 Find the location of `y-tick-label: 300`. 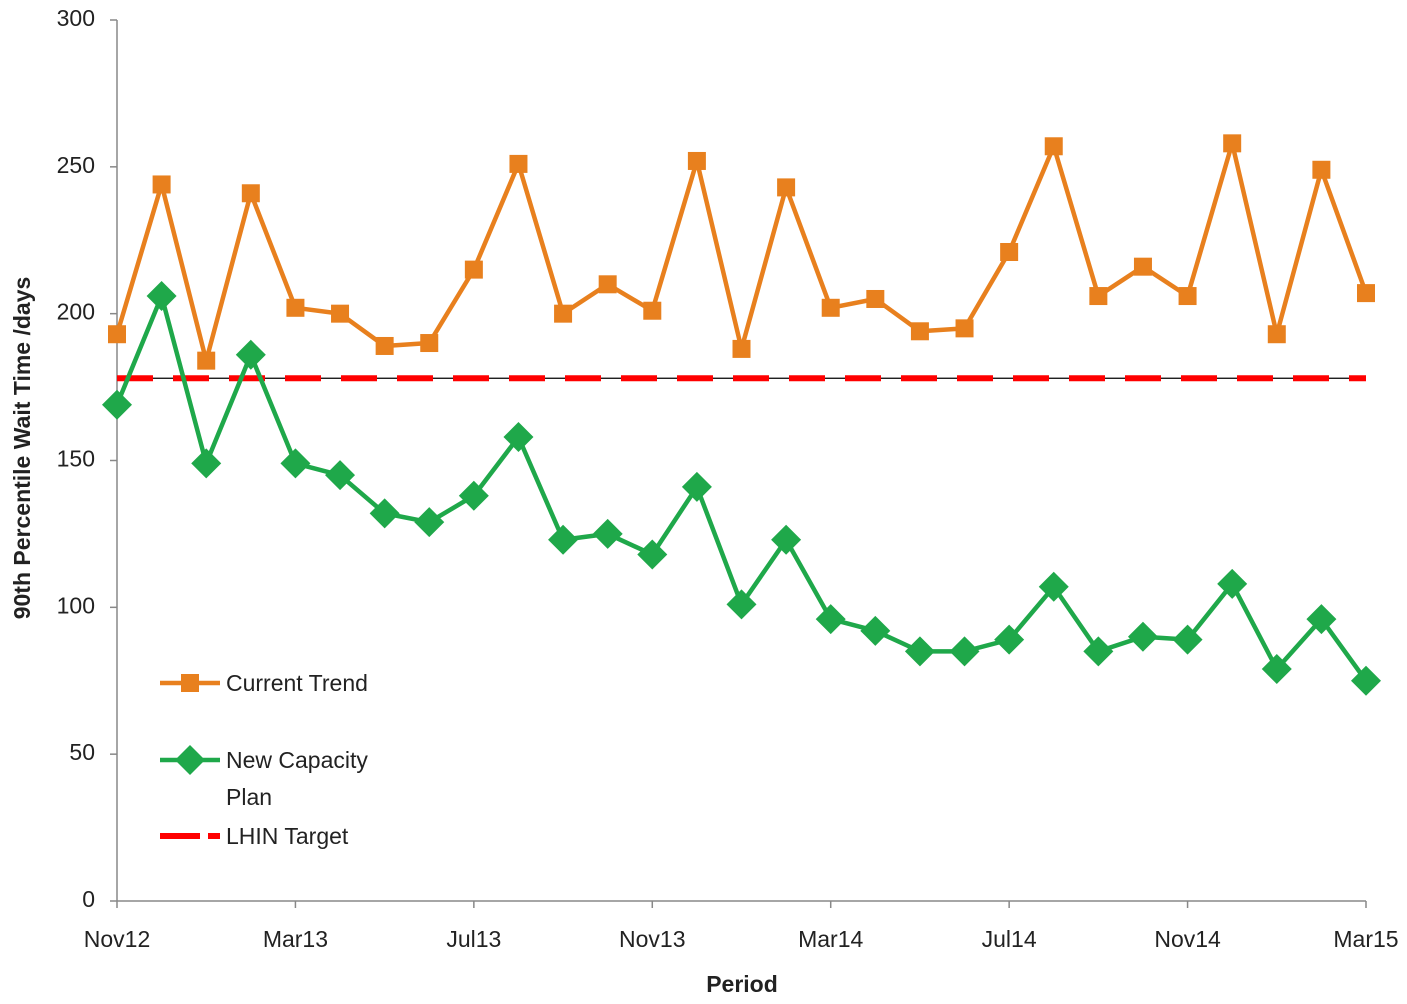

y-tick-label: 300 is located at coordinates (76, 18).